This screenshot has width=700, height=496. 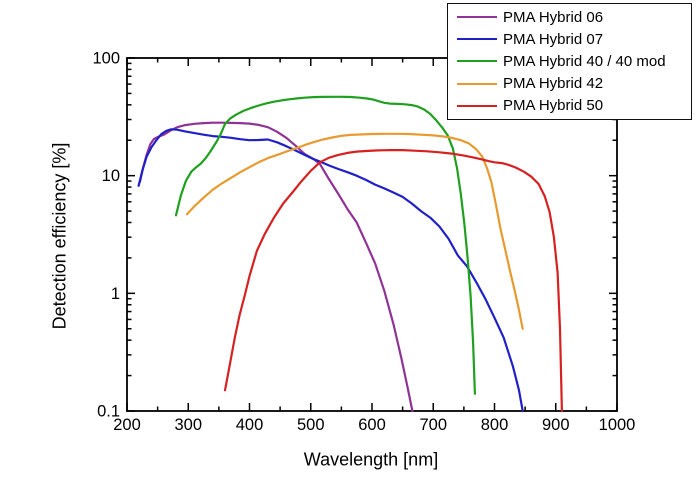 I want to click on legend-label: PMA Hybrid 07, so click(x=553, y=39).